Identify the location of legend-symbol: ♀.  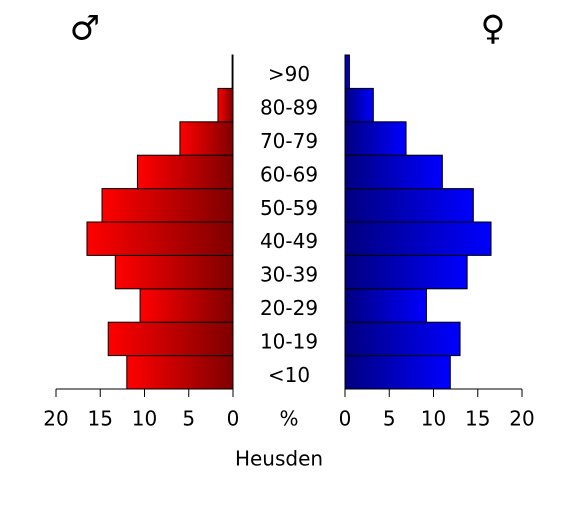
(493, 29).